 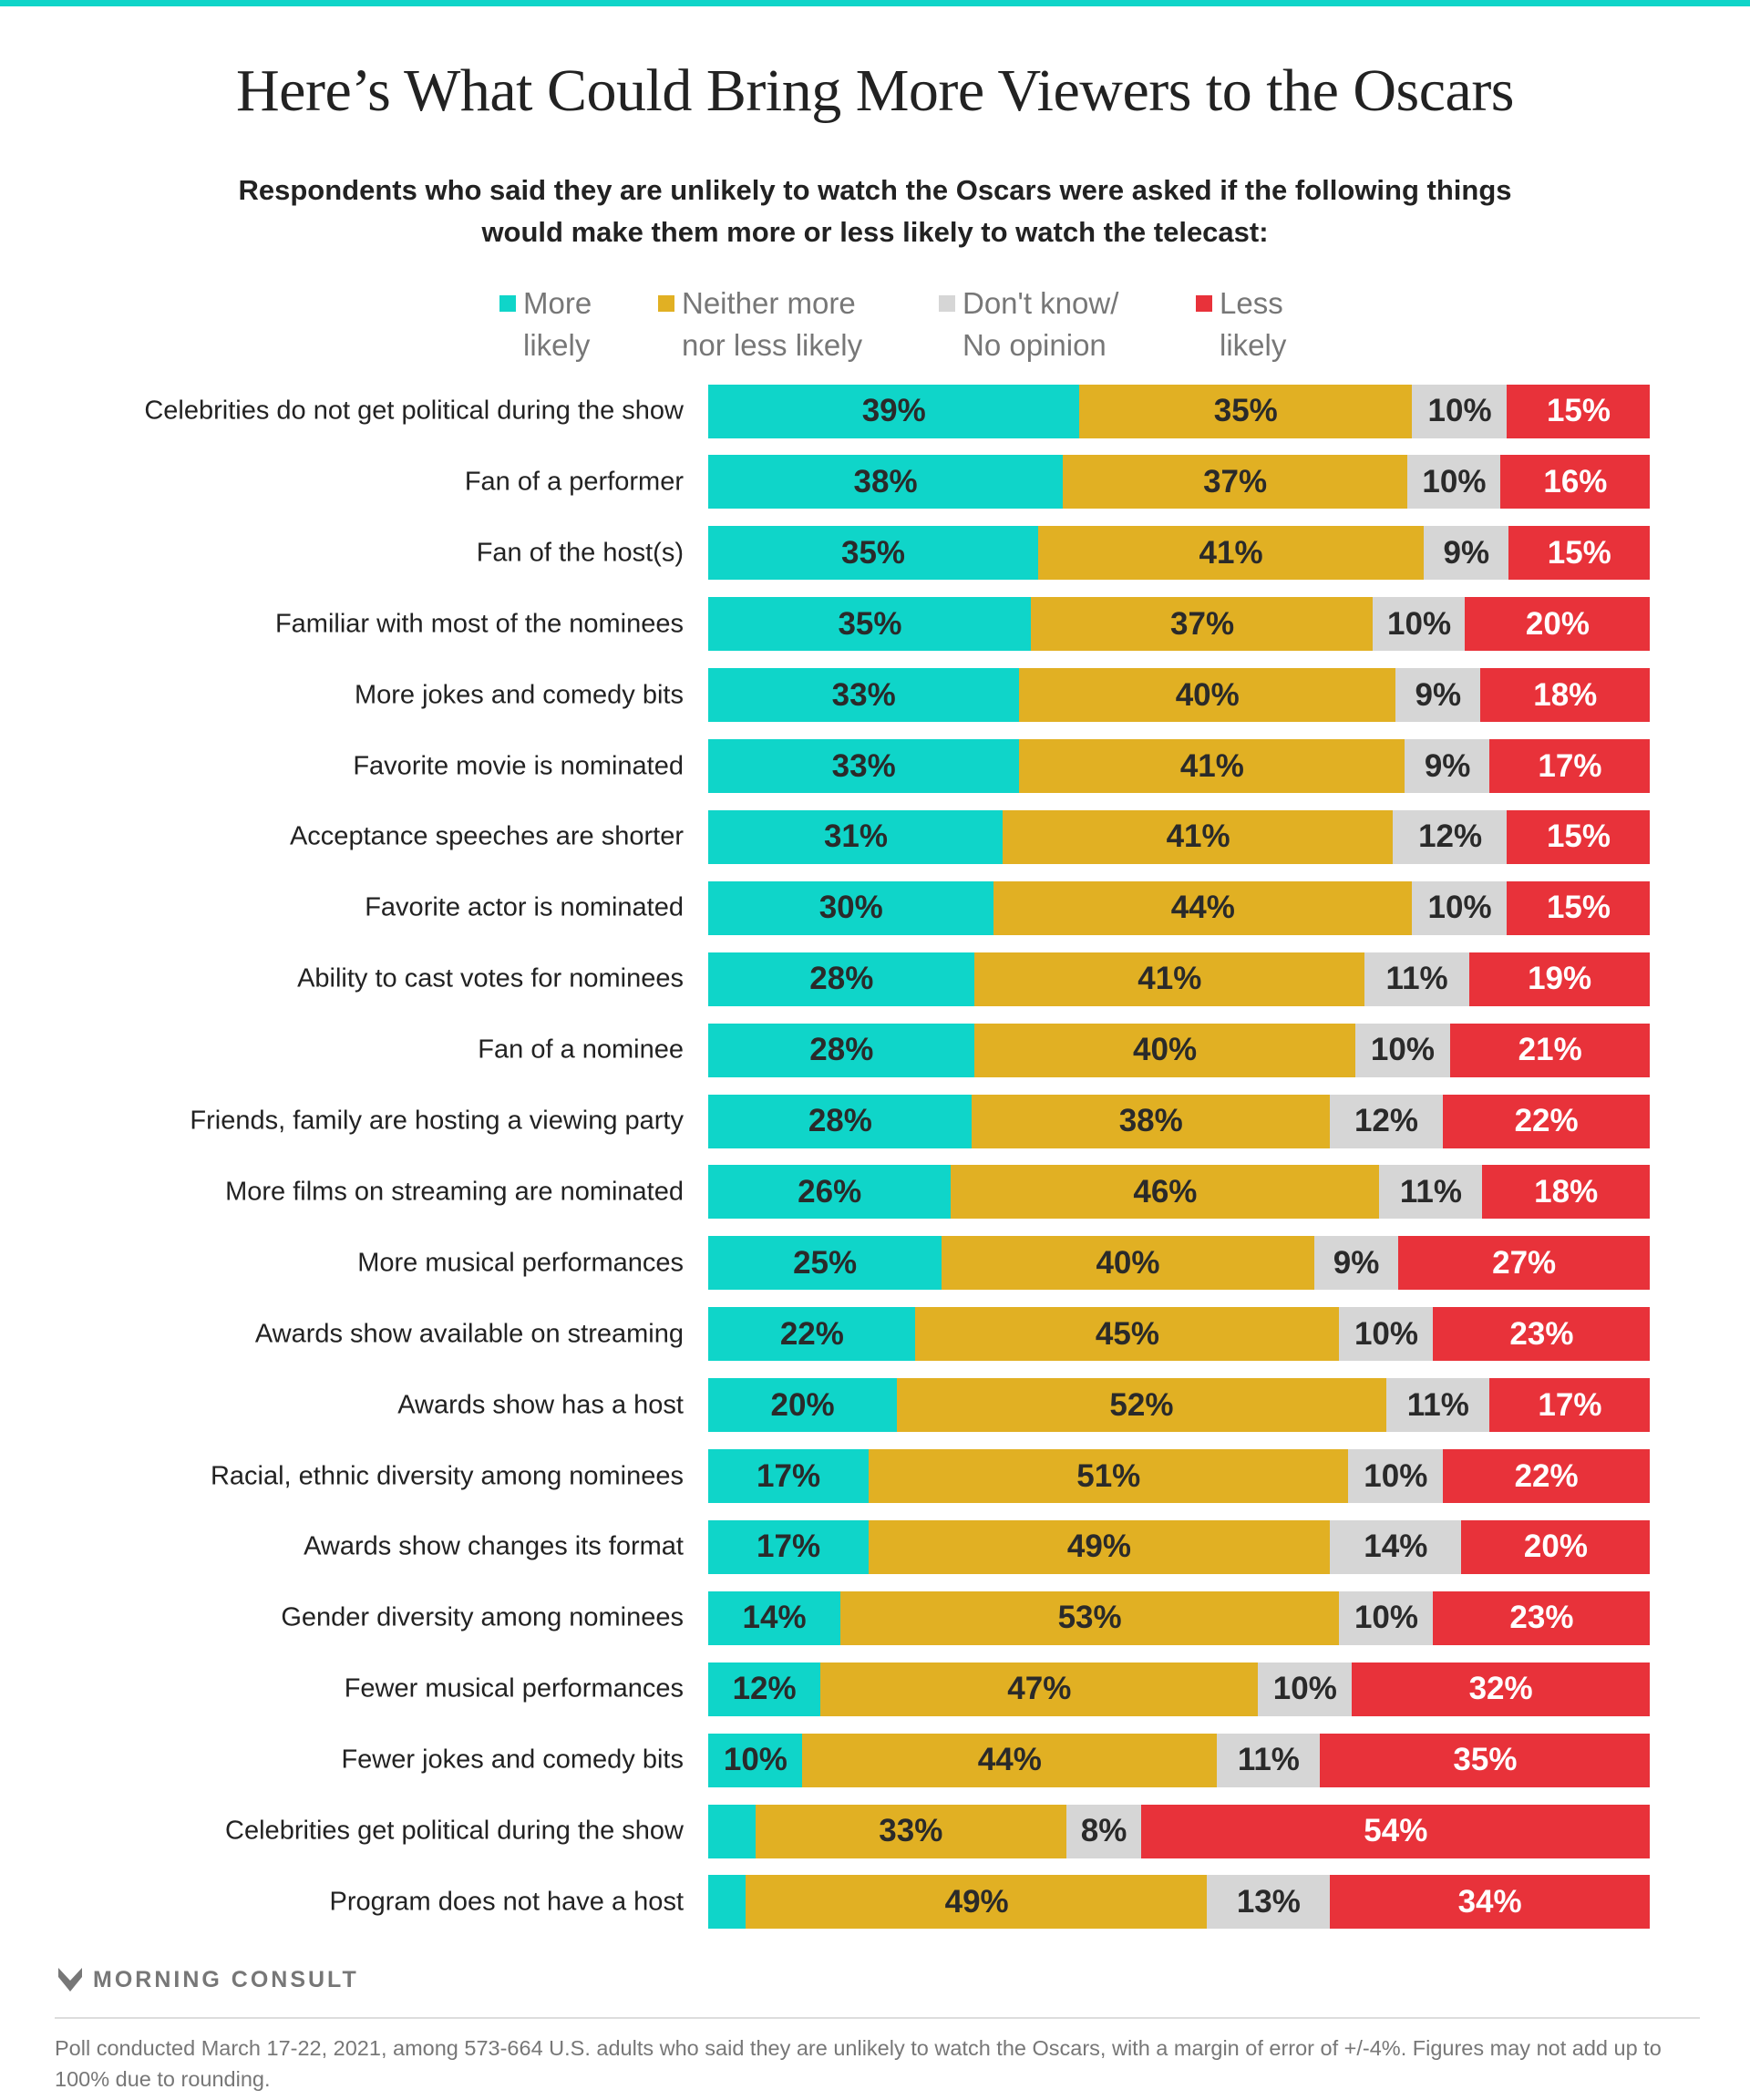 I want to click on legend-item-more: More likely, so click(x=546, y=325).